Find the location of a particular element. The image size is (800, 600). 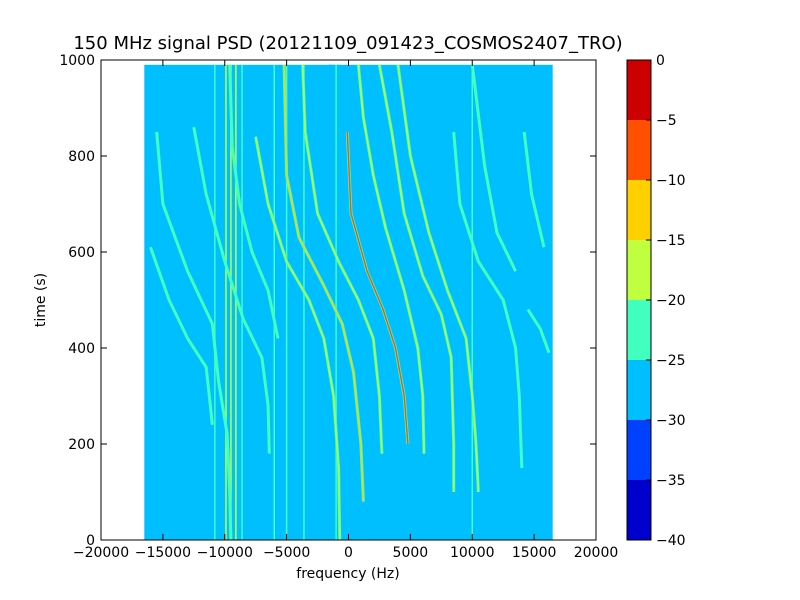

colorbar-band is located at coordinates (639, 210).